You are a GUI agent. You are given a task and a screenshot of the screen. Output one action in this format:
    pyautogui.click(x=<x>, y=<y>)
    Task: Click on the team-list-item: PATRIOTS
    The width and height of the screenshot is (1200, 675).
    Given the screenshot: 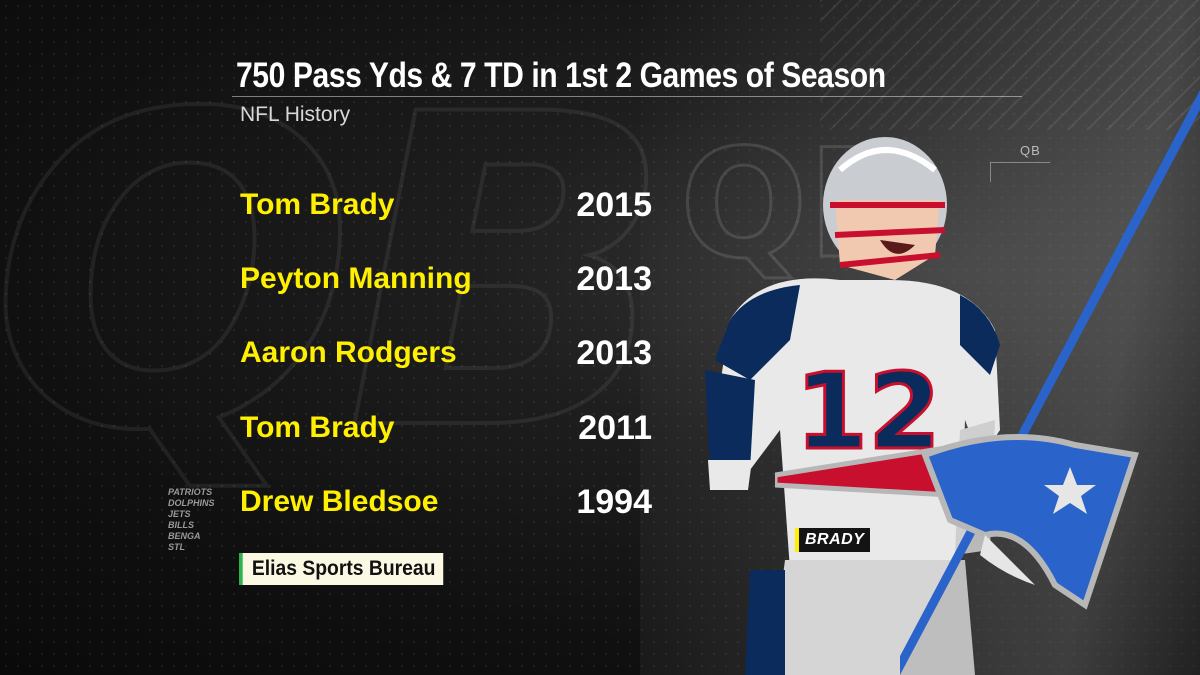 What is the action you would take?
    pyautogui.click(x=190, y=492)
    